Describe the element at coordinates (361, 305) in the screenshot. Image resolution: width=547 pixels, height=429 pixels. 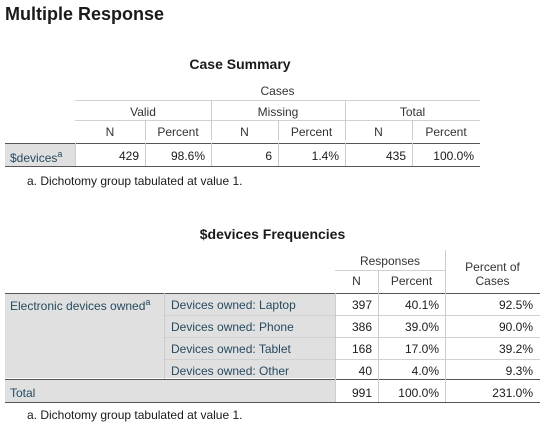
I see `row-laptop-n: 397` at that location.